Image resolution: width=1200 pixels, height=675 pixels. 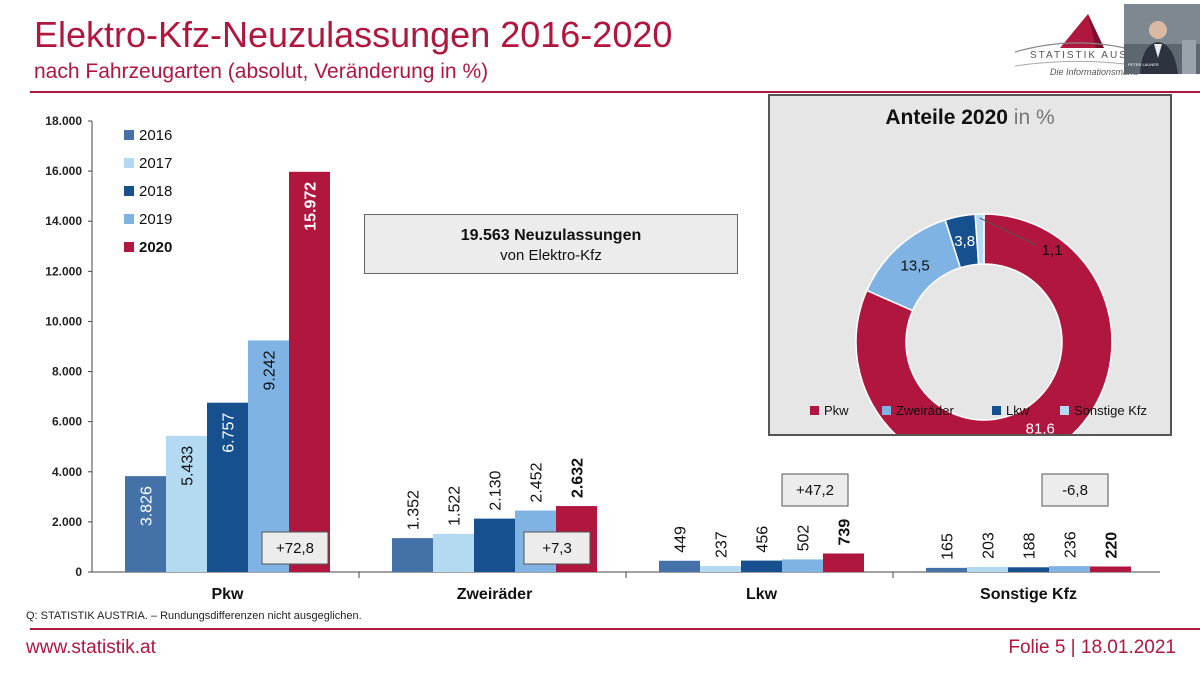 What do you see at coordinates (155, 191) in the screenshot?
I see `legend-label: 2018` at bounding box center [155, 191].